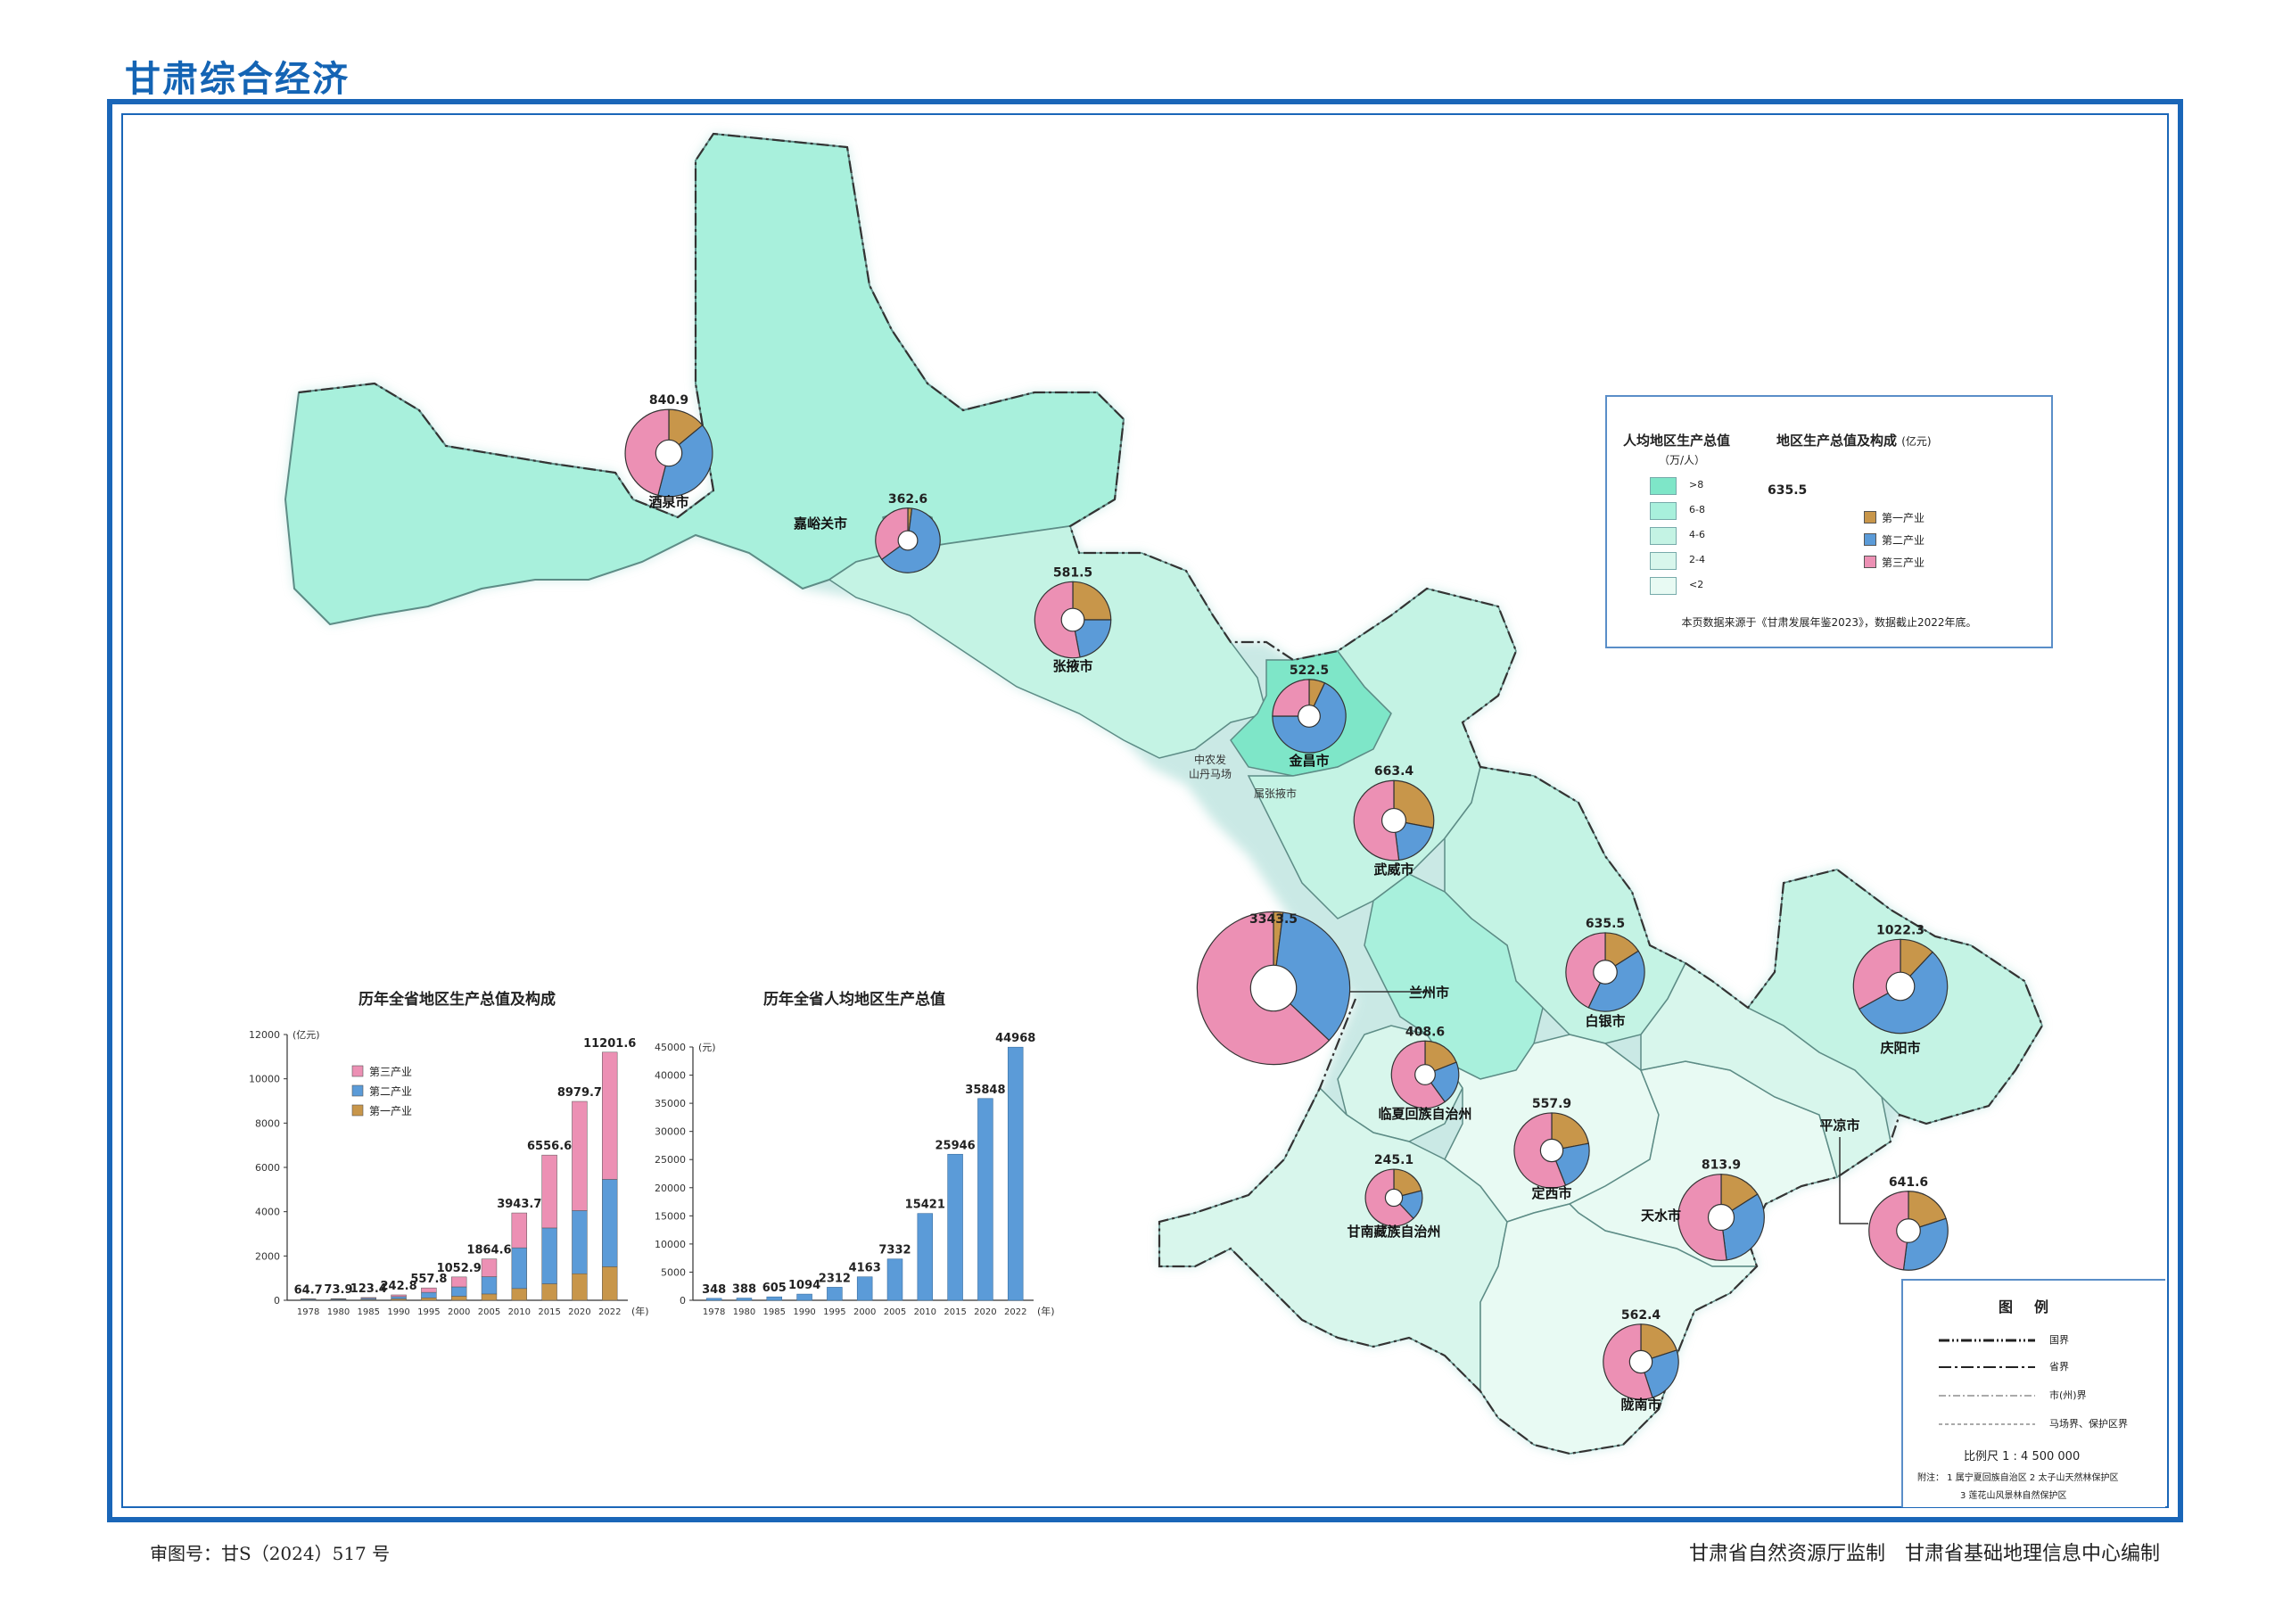  I want to click on footer-supervisor: 甘肃省自然资源厅监制, so click(1786, 1554).